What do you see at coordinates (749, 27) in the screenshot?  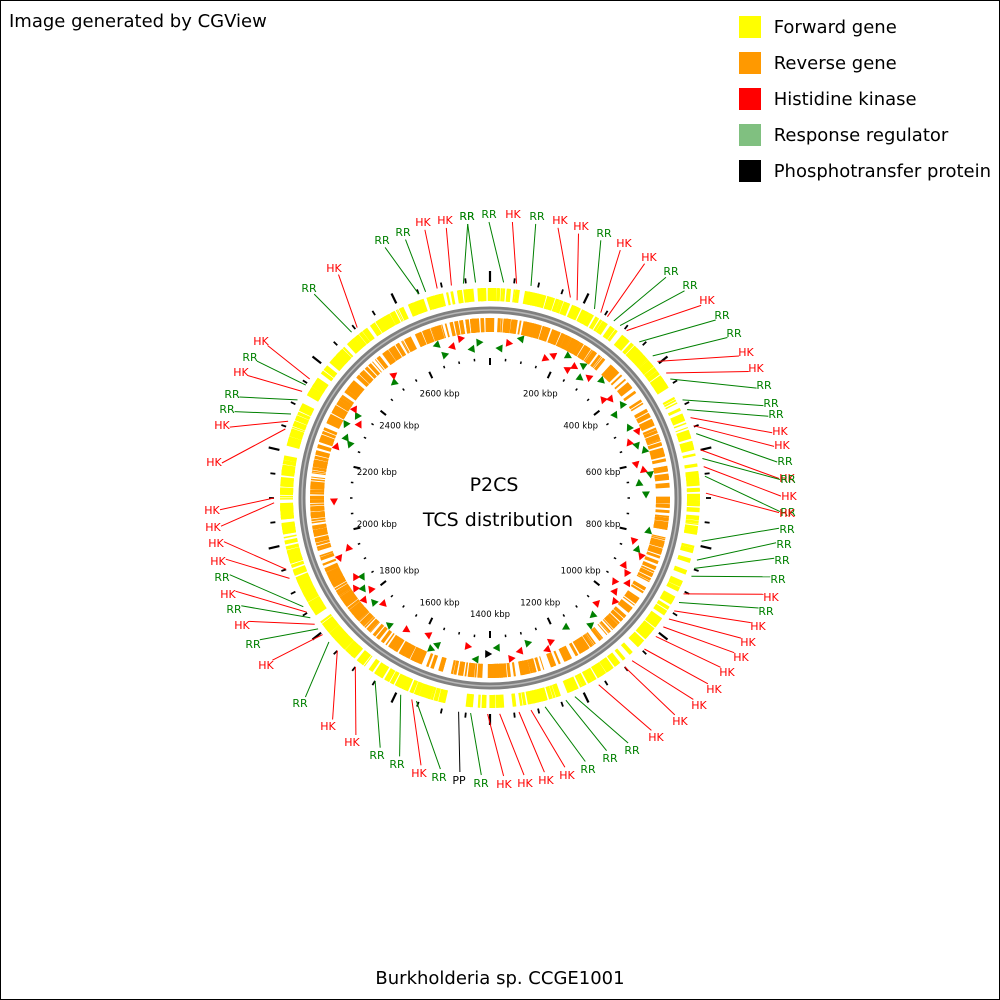 I see `legend-swatch` at bounding box center [749, 27].